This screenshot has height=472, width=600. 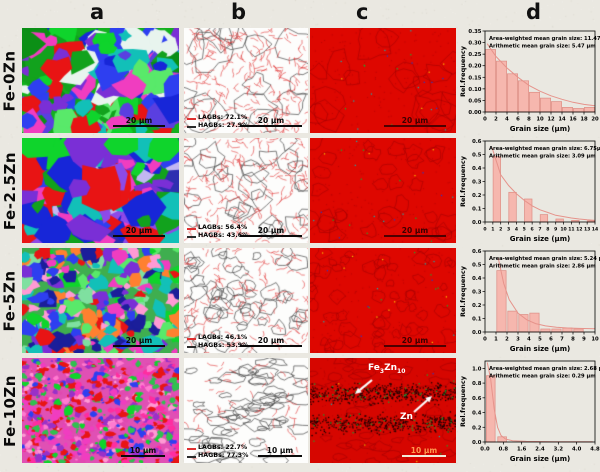 I want to click on row-label-fe-2-5zn: Fe-2.5Zn, so click(x=10, y=190).